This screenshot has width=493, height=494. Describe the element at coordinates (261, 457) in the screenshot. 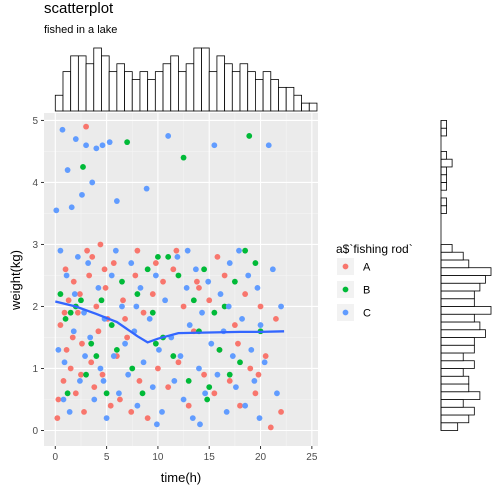

I see `x-tick-label: 20` at that location.